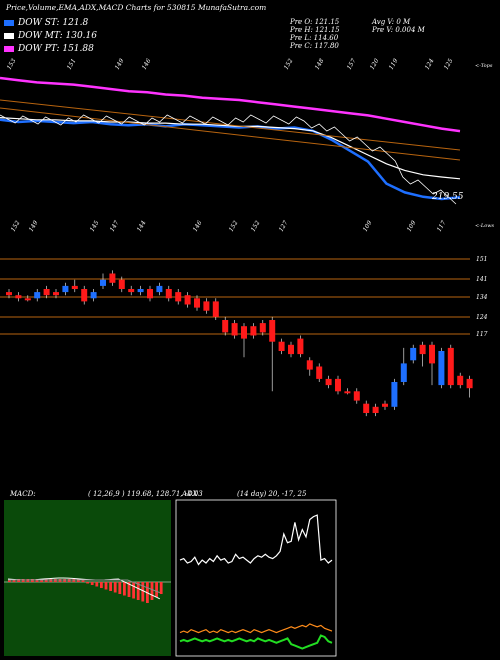  I want to click on legend-swatch-pt, so click(9, 49).